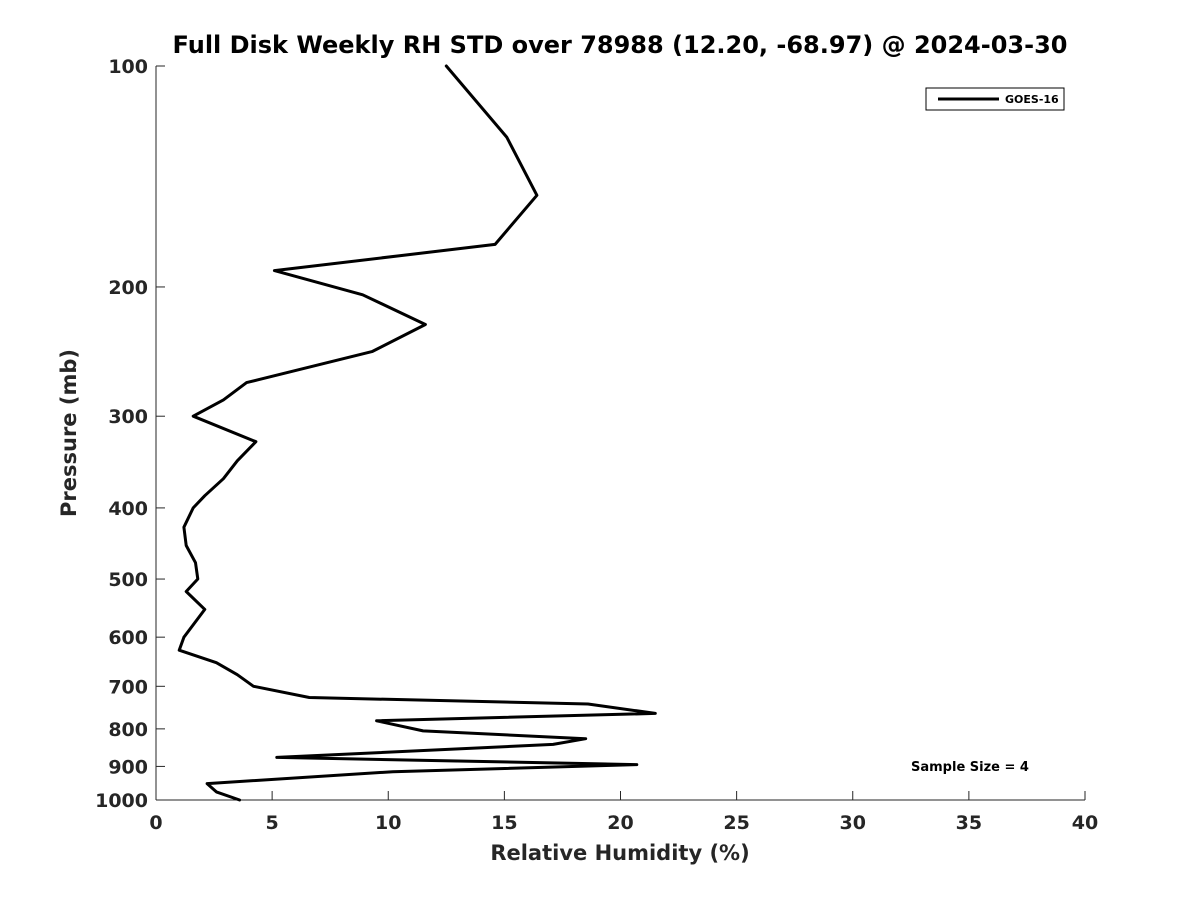  I want to click on x-tick-label: 35, so click(969, 823).